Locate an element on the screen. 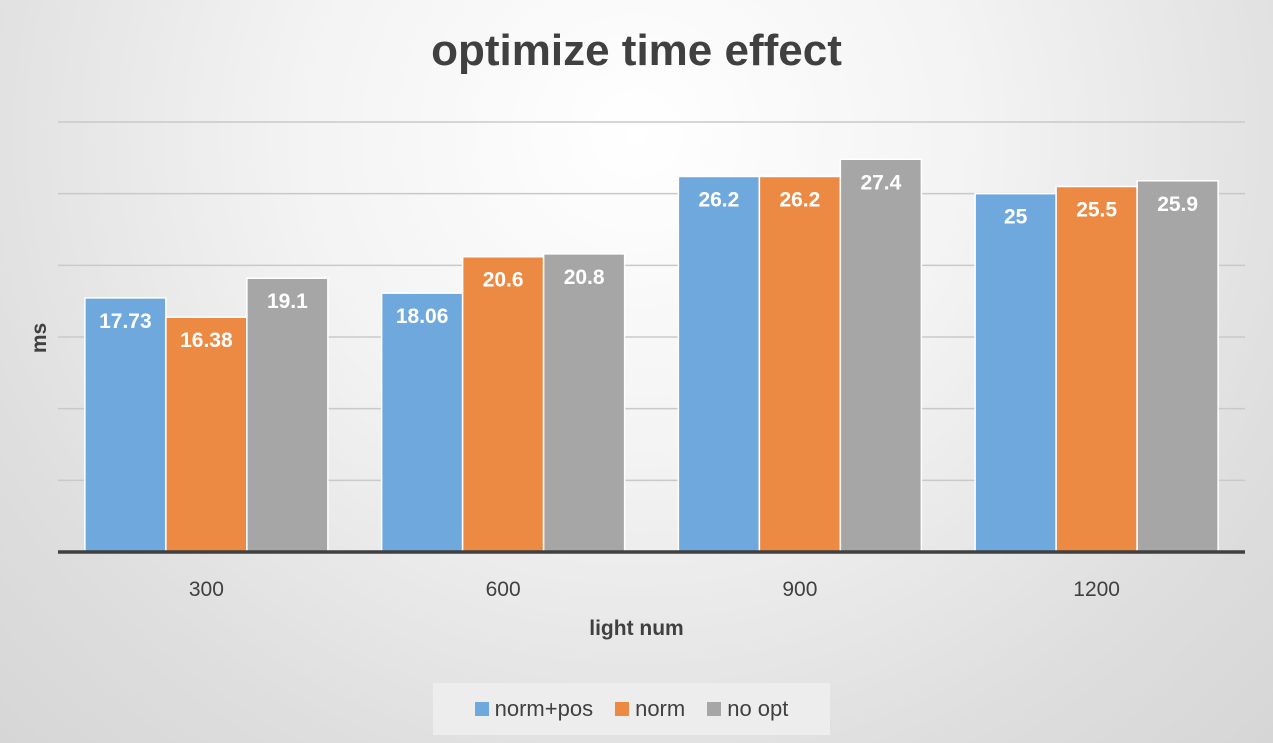  x-tick-label: 600 is located at coordinates (503, 589).